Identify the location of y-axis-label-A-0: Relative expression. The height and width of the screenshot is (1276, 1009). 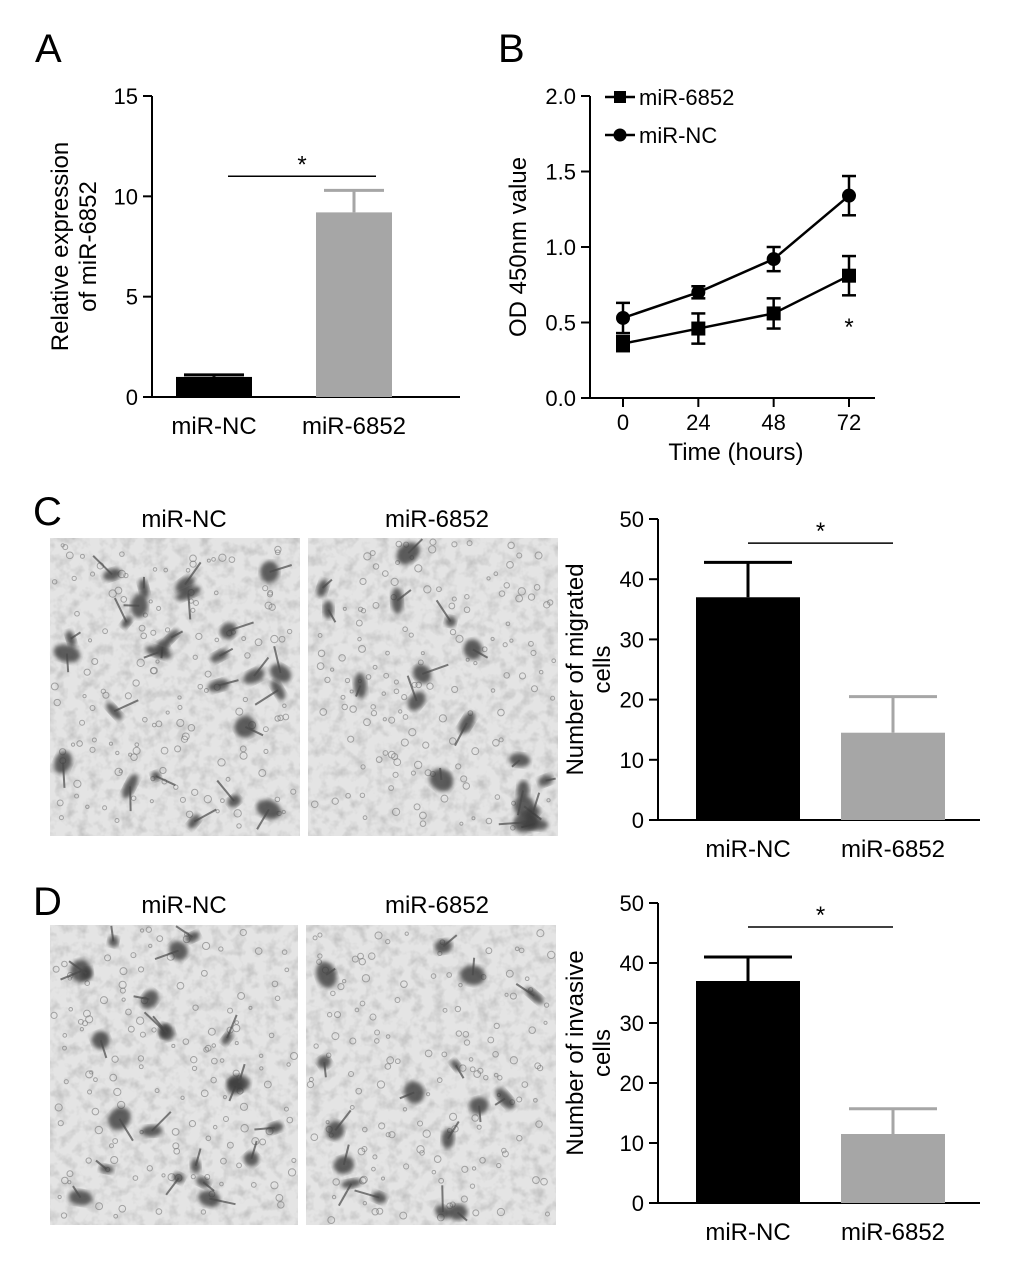
(60, 246).